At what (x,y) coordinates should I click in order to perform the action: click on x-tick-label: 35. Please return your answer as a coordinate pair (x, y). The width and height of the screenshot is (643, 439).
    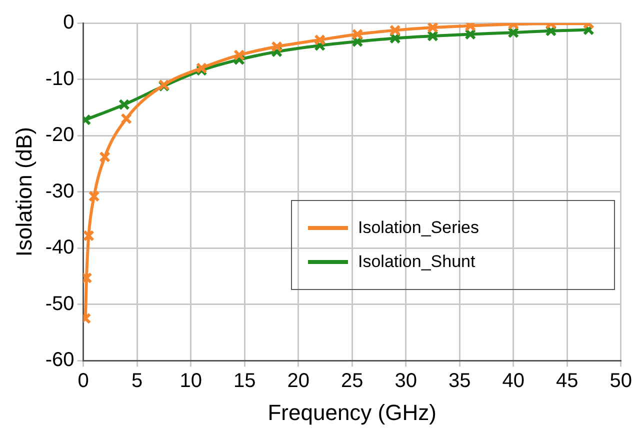
    Looking at the image, I should click on (459, 381).